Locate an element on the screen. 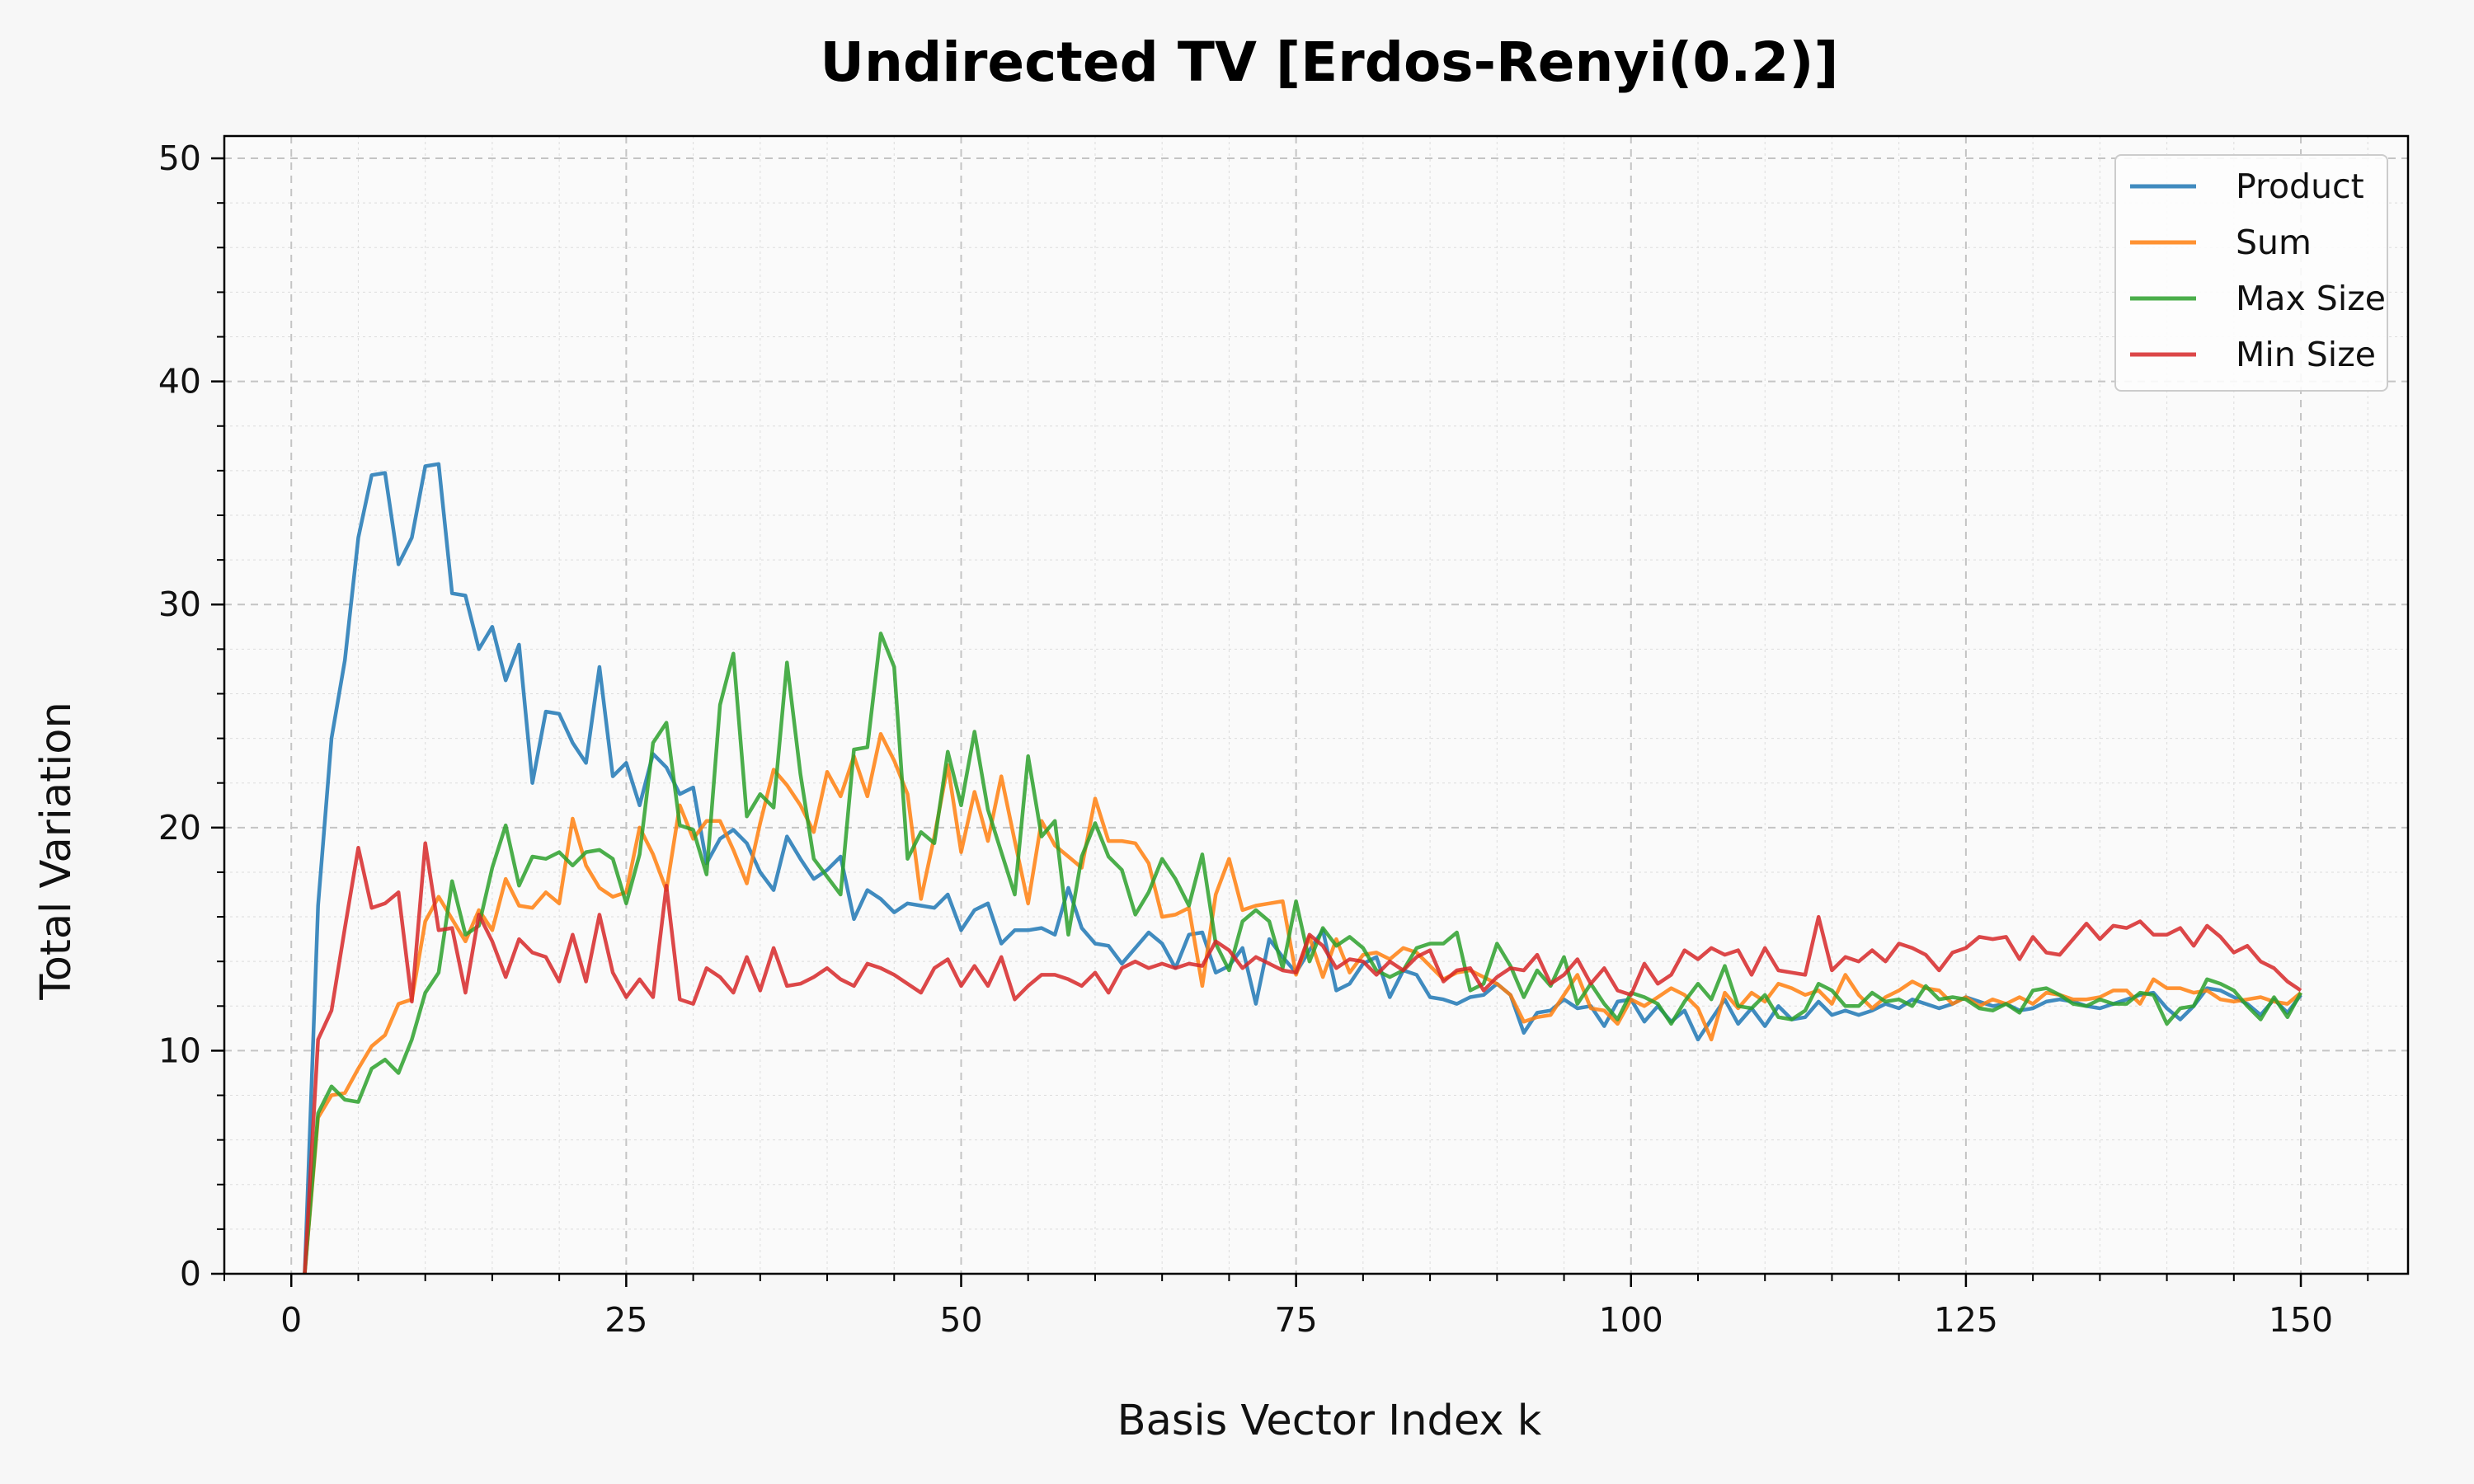  x-axis-label: Basis Vector Index k is located at coordinates (1329, 1421).